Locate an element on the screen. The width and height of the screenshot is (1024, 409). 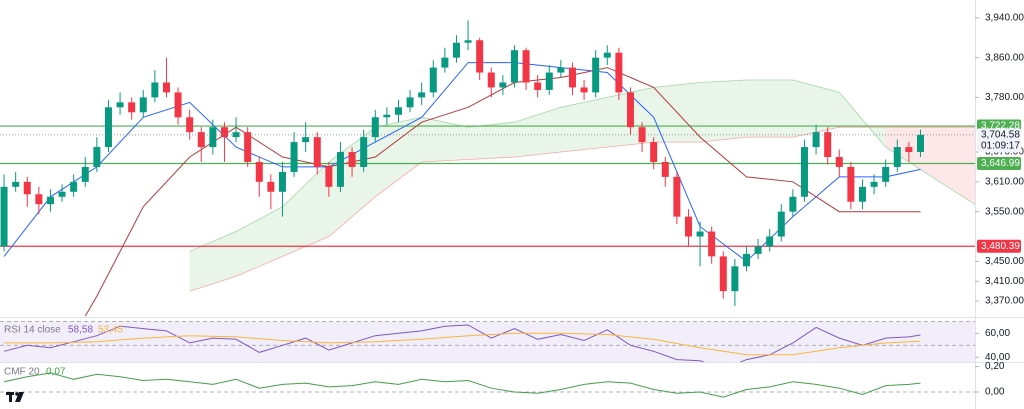
countdown: 01:09:17 is located at coordinates (1000, 145).